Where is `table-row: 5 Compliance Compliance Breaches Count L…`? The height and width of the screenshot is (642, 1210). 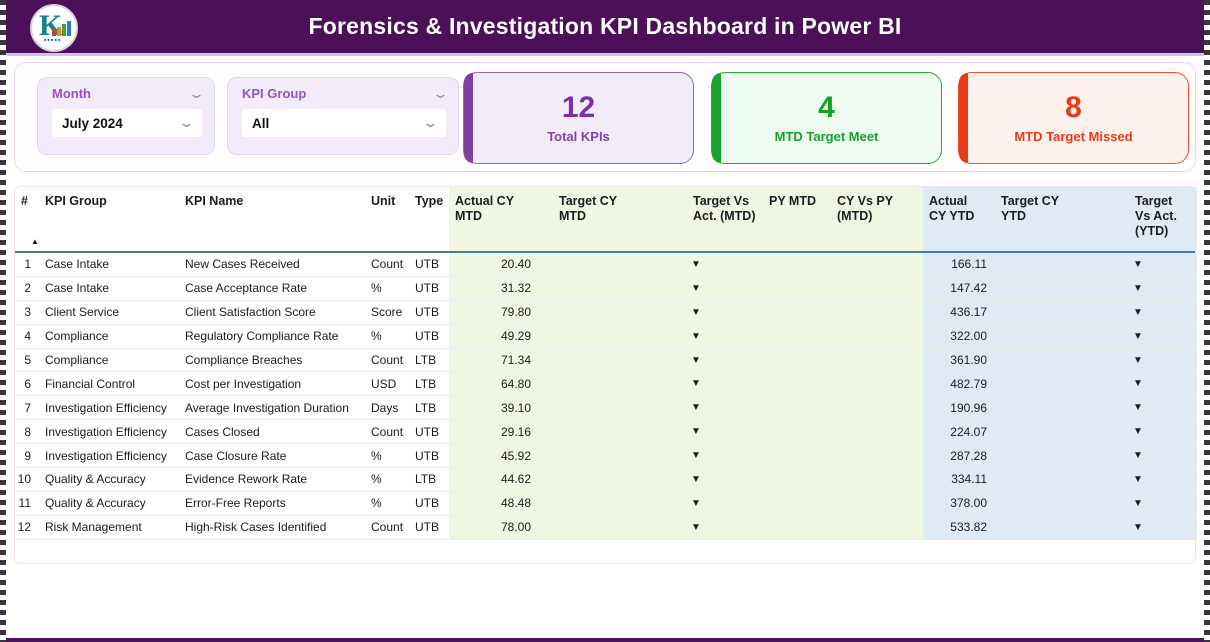 table-row: 5 Compliance Compliance Breaches Count L… is located at coordinates (606, 360).